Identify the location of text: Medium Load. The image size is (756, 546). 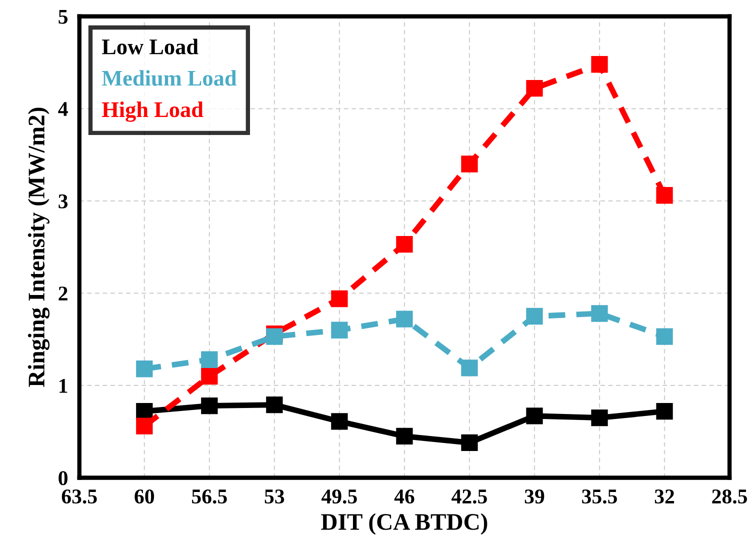
(169, 78).